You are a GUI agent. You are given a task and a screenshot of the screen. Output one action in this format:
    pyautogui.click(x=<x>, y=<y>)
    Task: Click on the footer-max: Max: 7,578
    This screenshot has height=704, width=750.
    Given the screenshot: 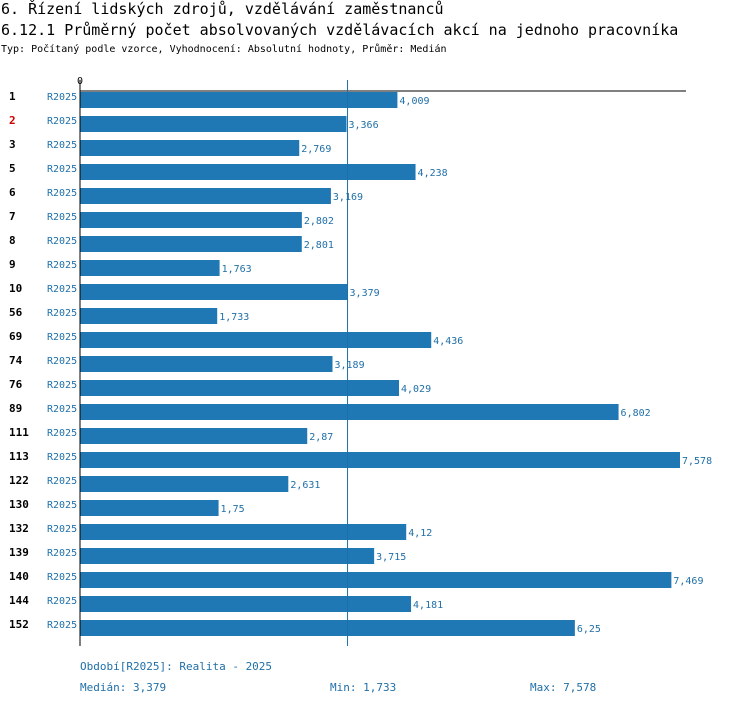 What is the action you would take?
    pyautogui.click(x=563, y=687)
    